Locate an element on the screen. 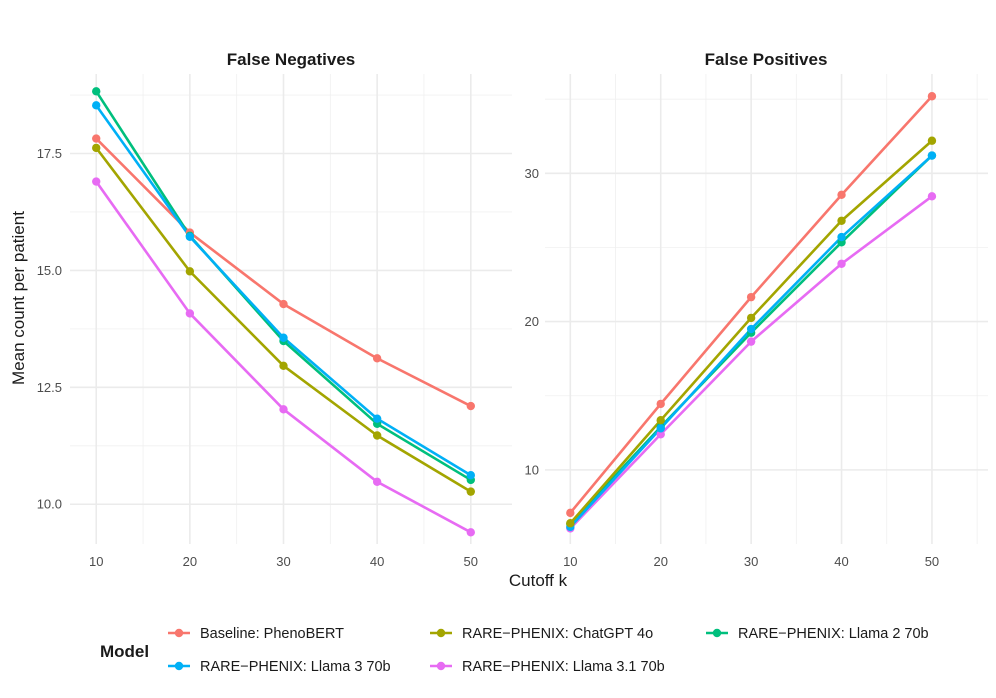  legend-label-rare-phenix-llama-3-1-70b: RARE−PHENIX: Llama 3.1 70b is located at coordinates (563, 667).